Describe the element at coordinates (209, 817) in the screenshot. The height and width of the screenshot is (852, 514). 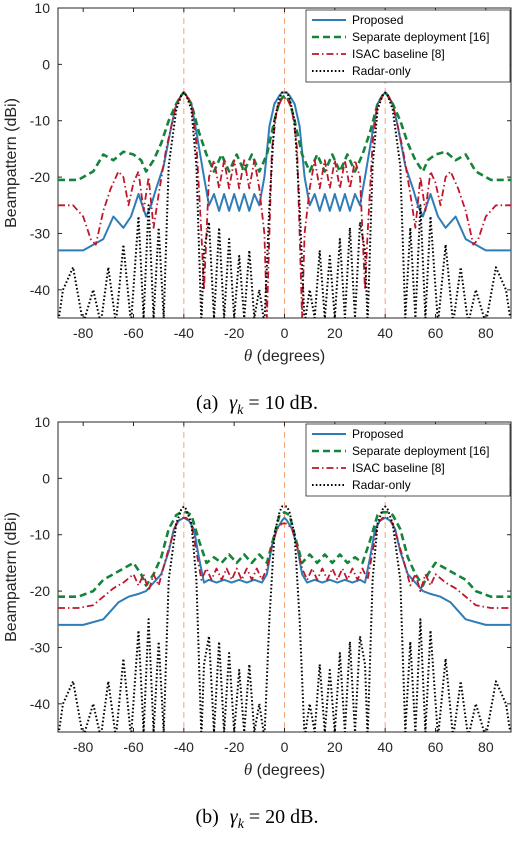
I see `caption-tag: (b)` at that location.